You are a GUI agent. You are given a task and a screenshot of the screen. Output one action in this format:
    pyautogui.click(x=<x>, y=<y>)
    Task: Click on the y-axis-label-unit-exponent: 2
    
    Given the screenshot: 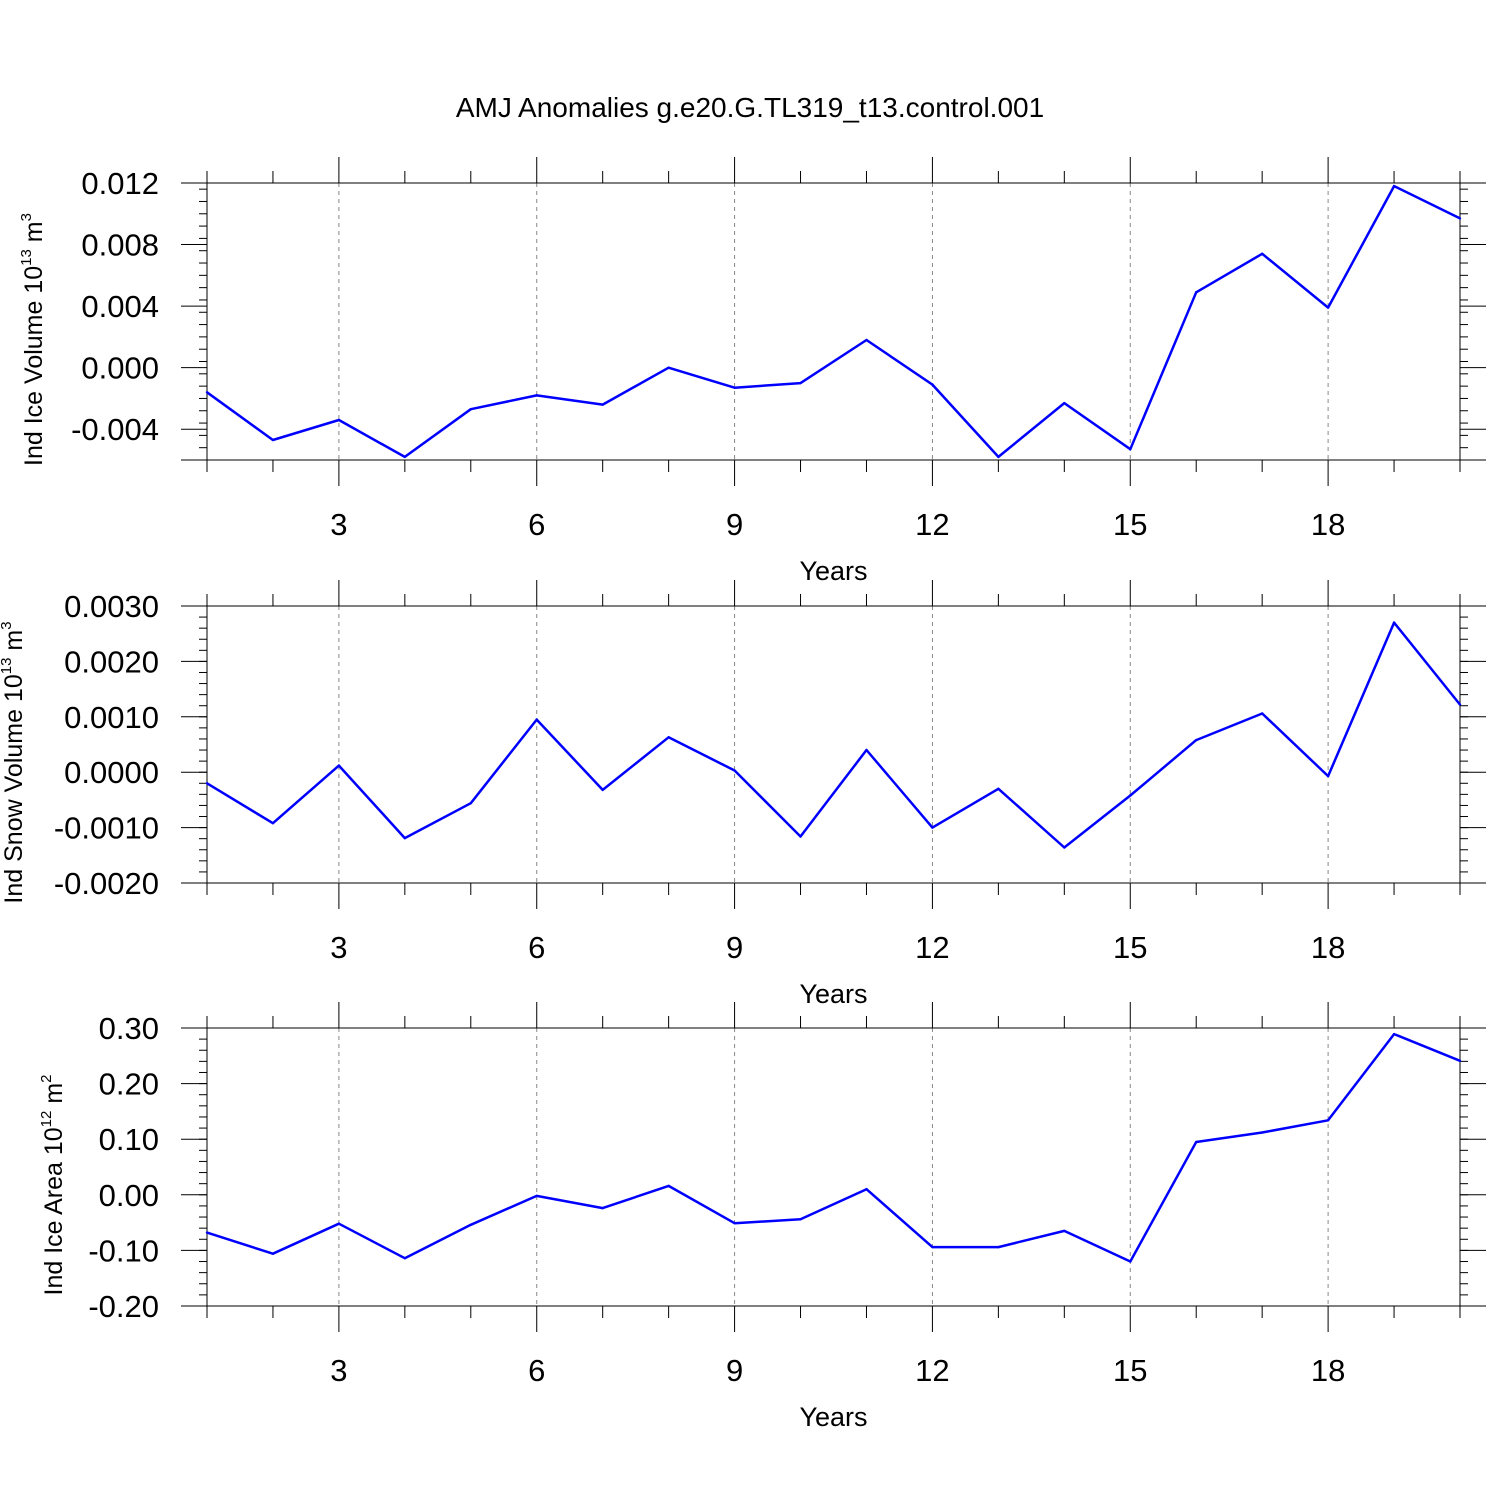 What is the action you would take?
    pyautogui.click(x=46, y=1079)
    